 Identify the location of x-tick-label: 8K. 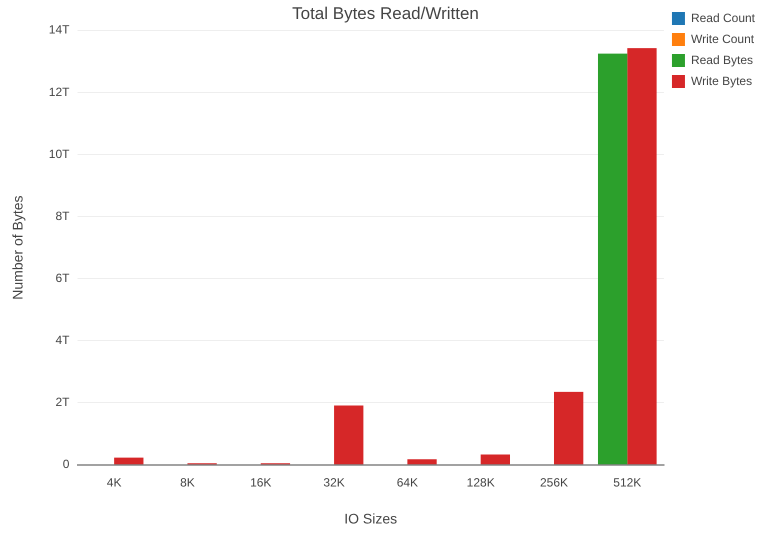
(187, 482).